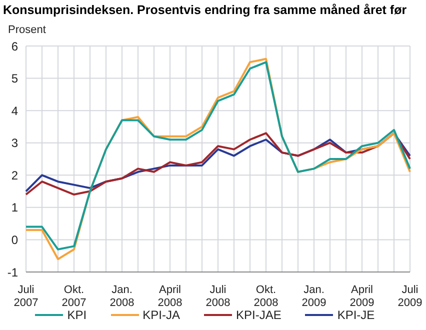 This screenshot has width=426, height=330. What do you see at coordinates (14, 46) in the screenshot?
I see `y-tick-label: 6` at bounding box center [14, 46].